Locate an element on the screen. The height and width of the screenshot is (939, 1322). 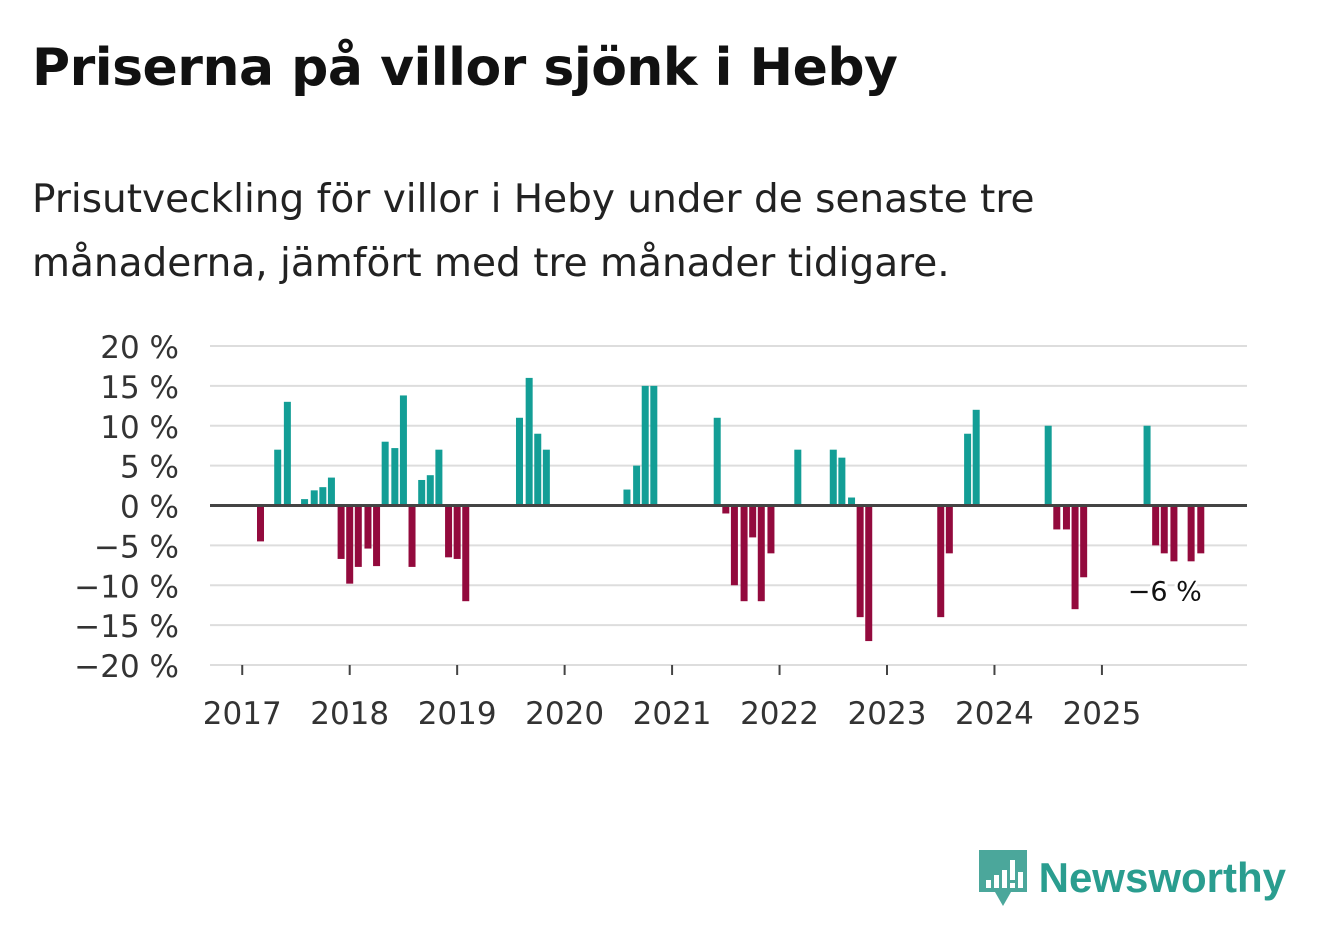
y-tick-label: −15 % is located at coordinates (126, 627).